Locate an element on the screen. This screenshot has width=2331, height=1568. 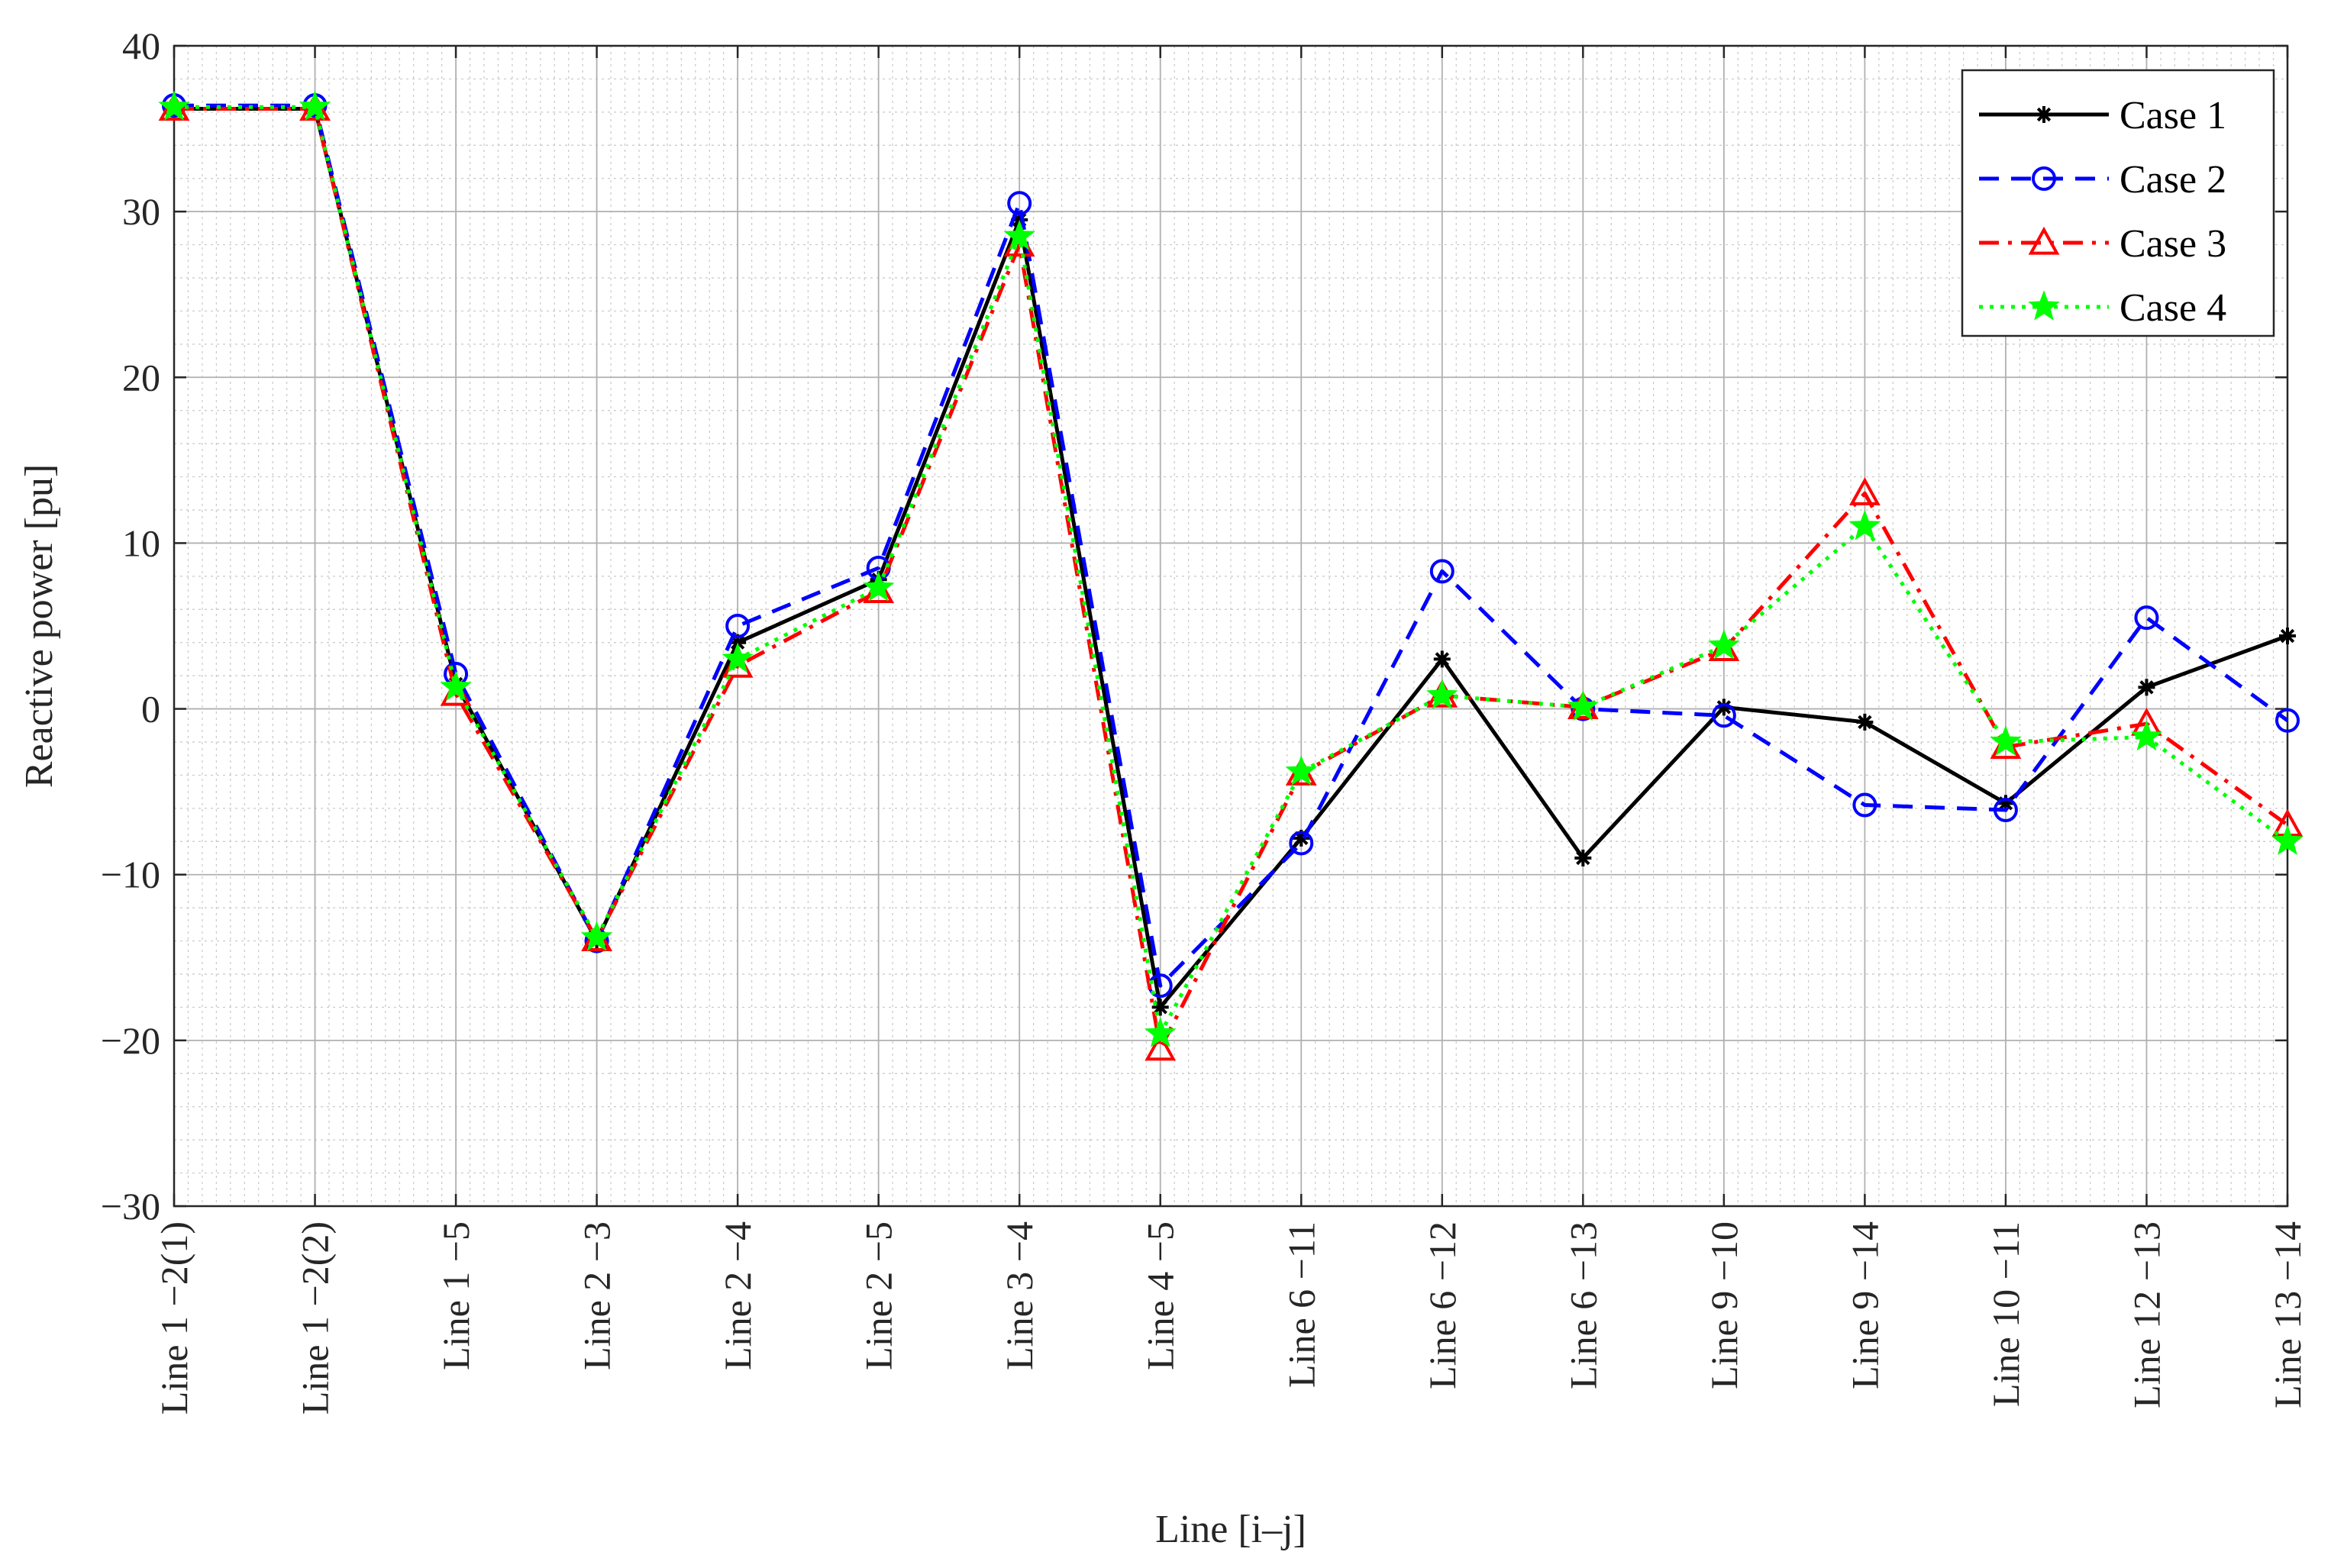
legend-item: Case 4 is located at coordinates (2102, 308).